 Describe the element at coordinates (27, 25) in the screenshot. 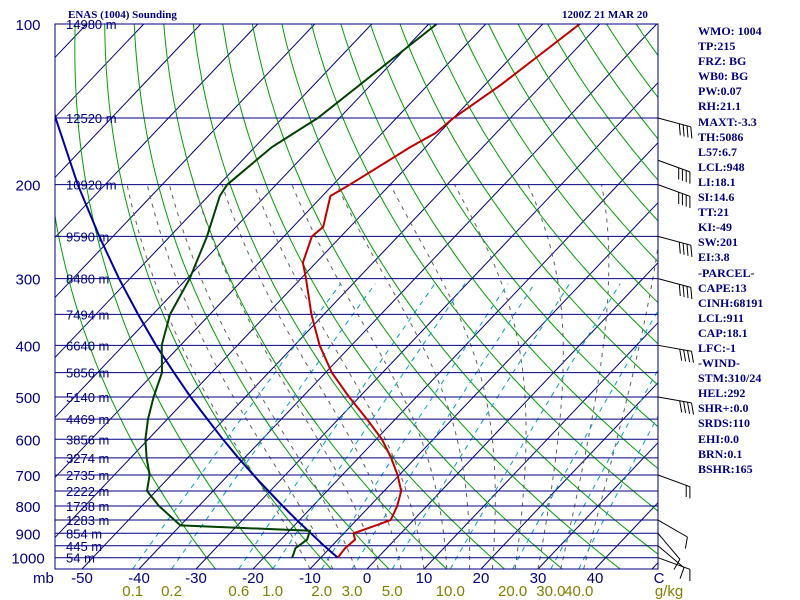

I see `pressure-tick-label: 100` at that location.